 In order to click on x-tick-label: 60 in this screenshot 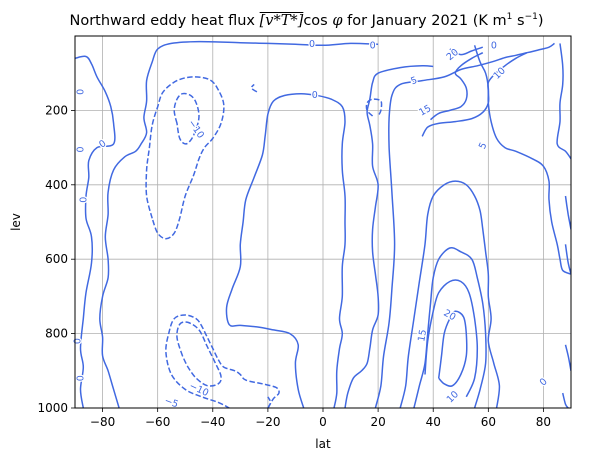, I will do `click(488, 422)`.